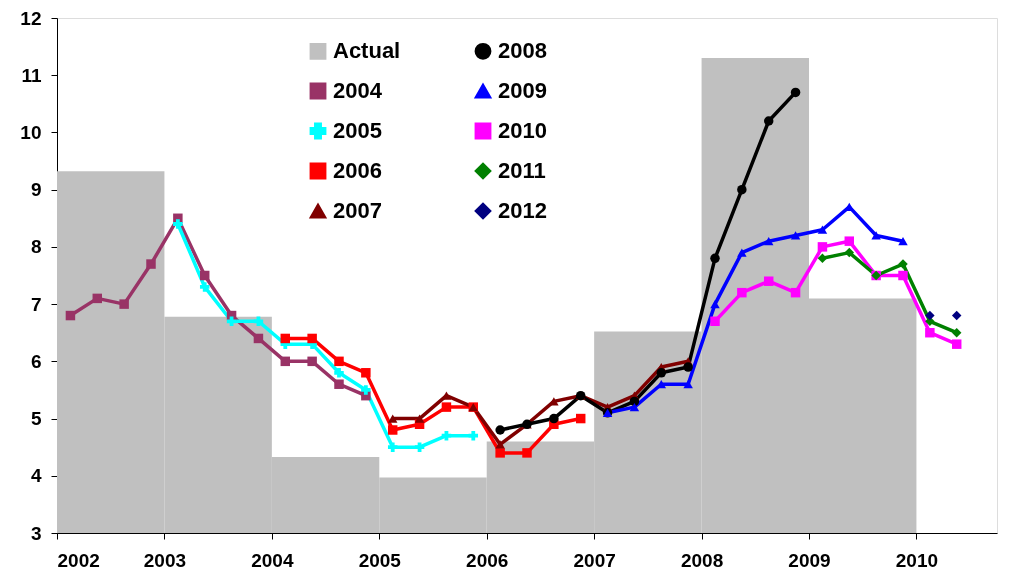 Image resolution: width=1015 pixels, height=583 pixels. I want to click on legend-label: 2006, so click(357, 170).